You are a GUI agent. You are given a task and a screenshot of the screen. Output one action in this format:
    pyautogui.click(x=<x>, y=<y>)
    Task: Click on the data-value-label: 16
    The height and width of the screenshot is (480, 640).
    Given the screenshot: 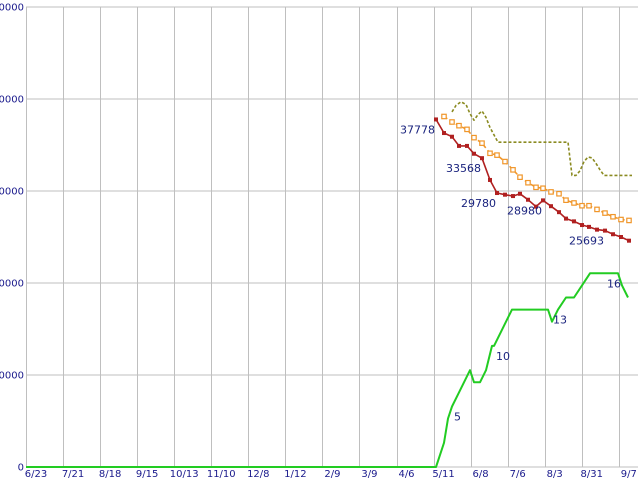 What is the action you would take?
    pyautogui.click(x=614, y=283)
    